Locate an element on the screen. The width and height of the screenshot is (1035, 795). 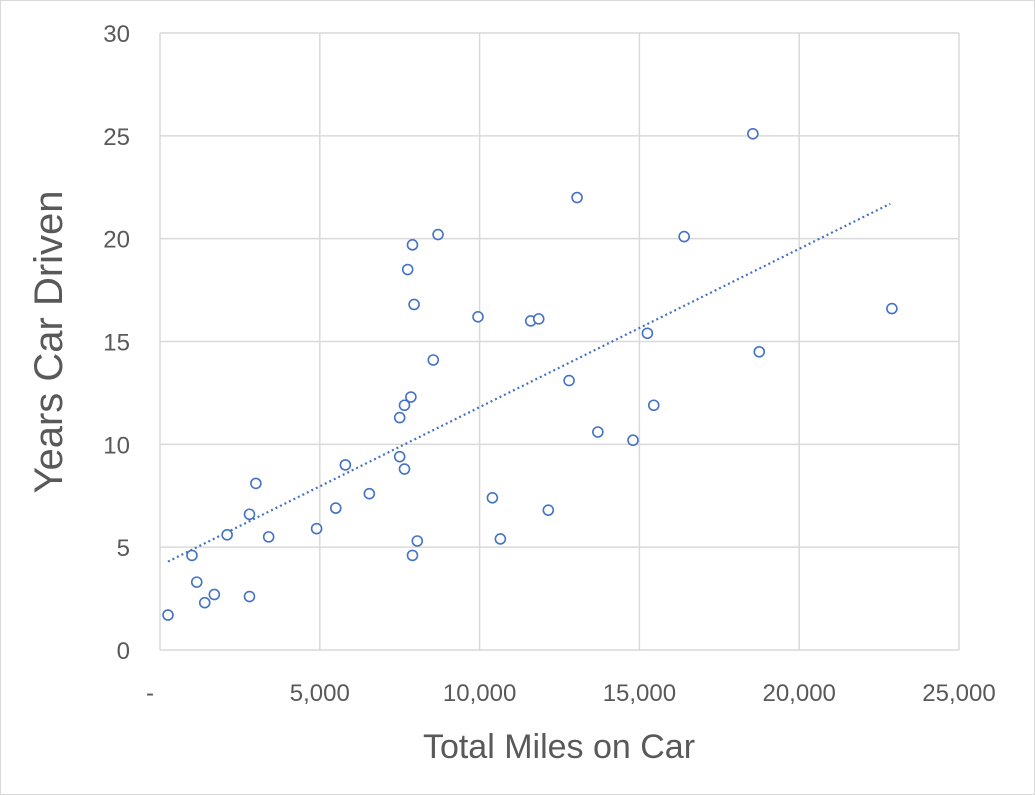
x-tick-label: 5,000 is located at coordinates (320, 693).